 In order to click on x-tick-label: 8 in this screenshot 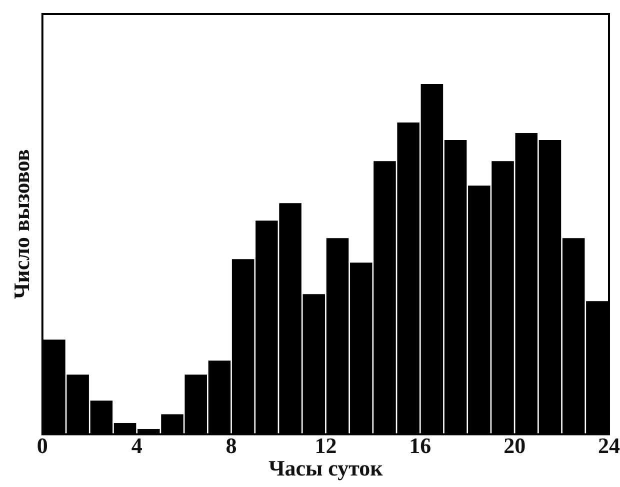, I will do `click(231, 445)`.